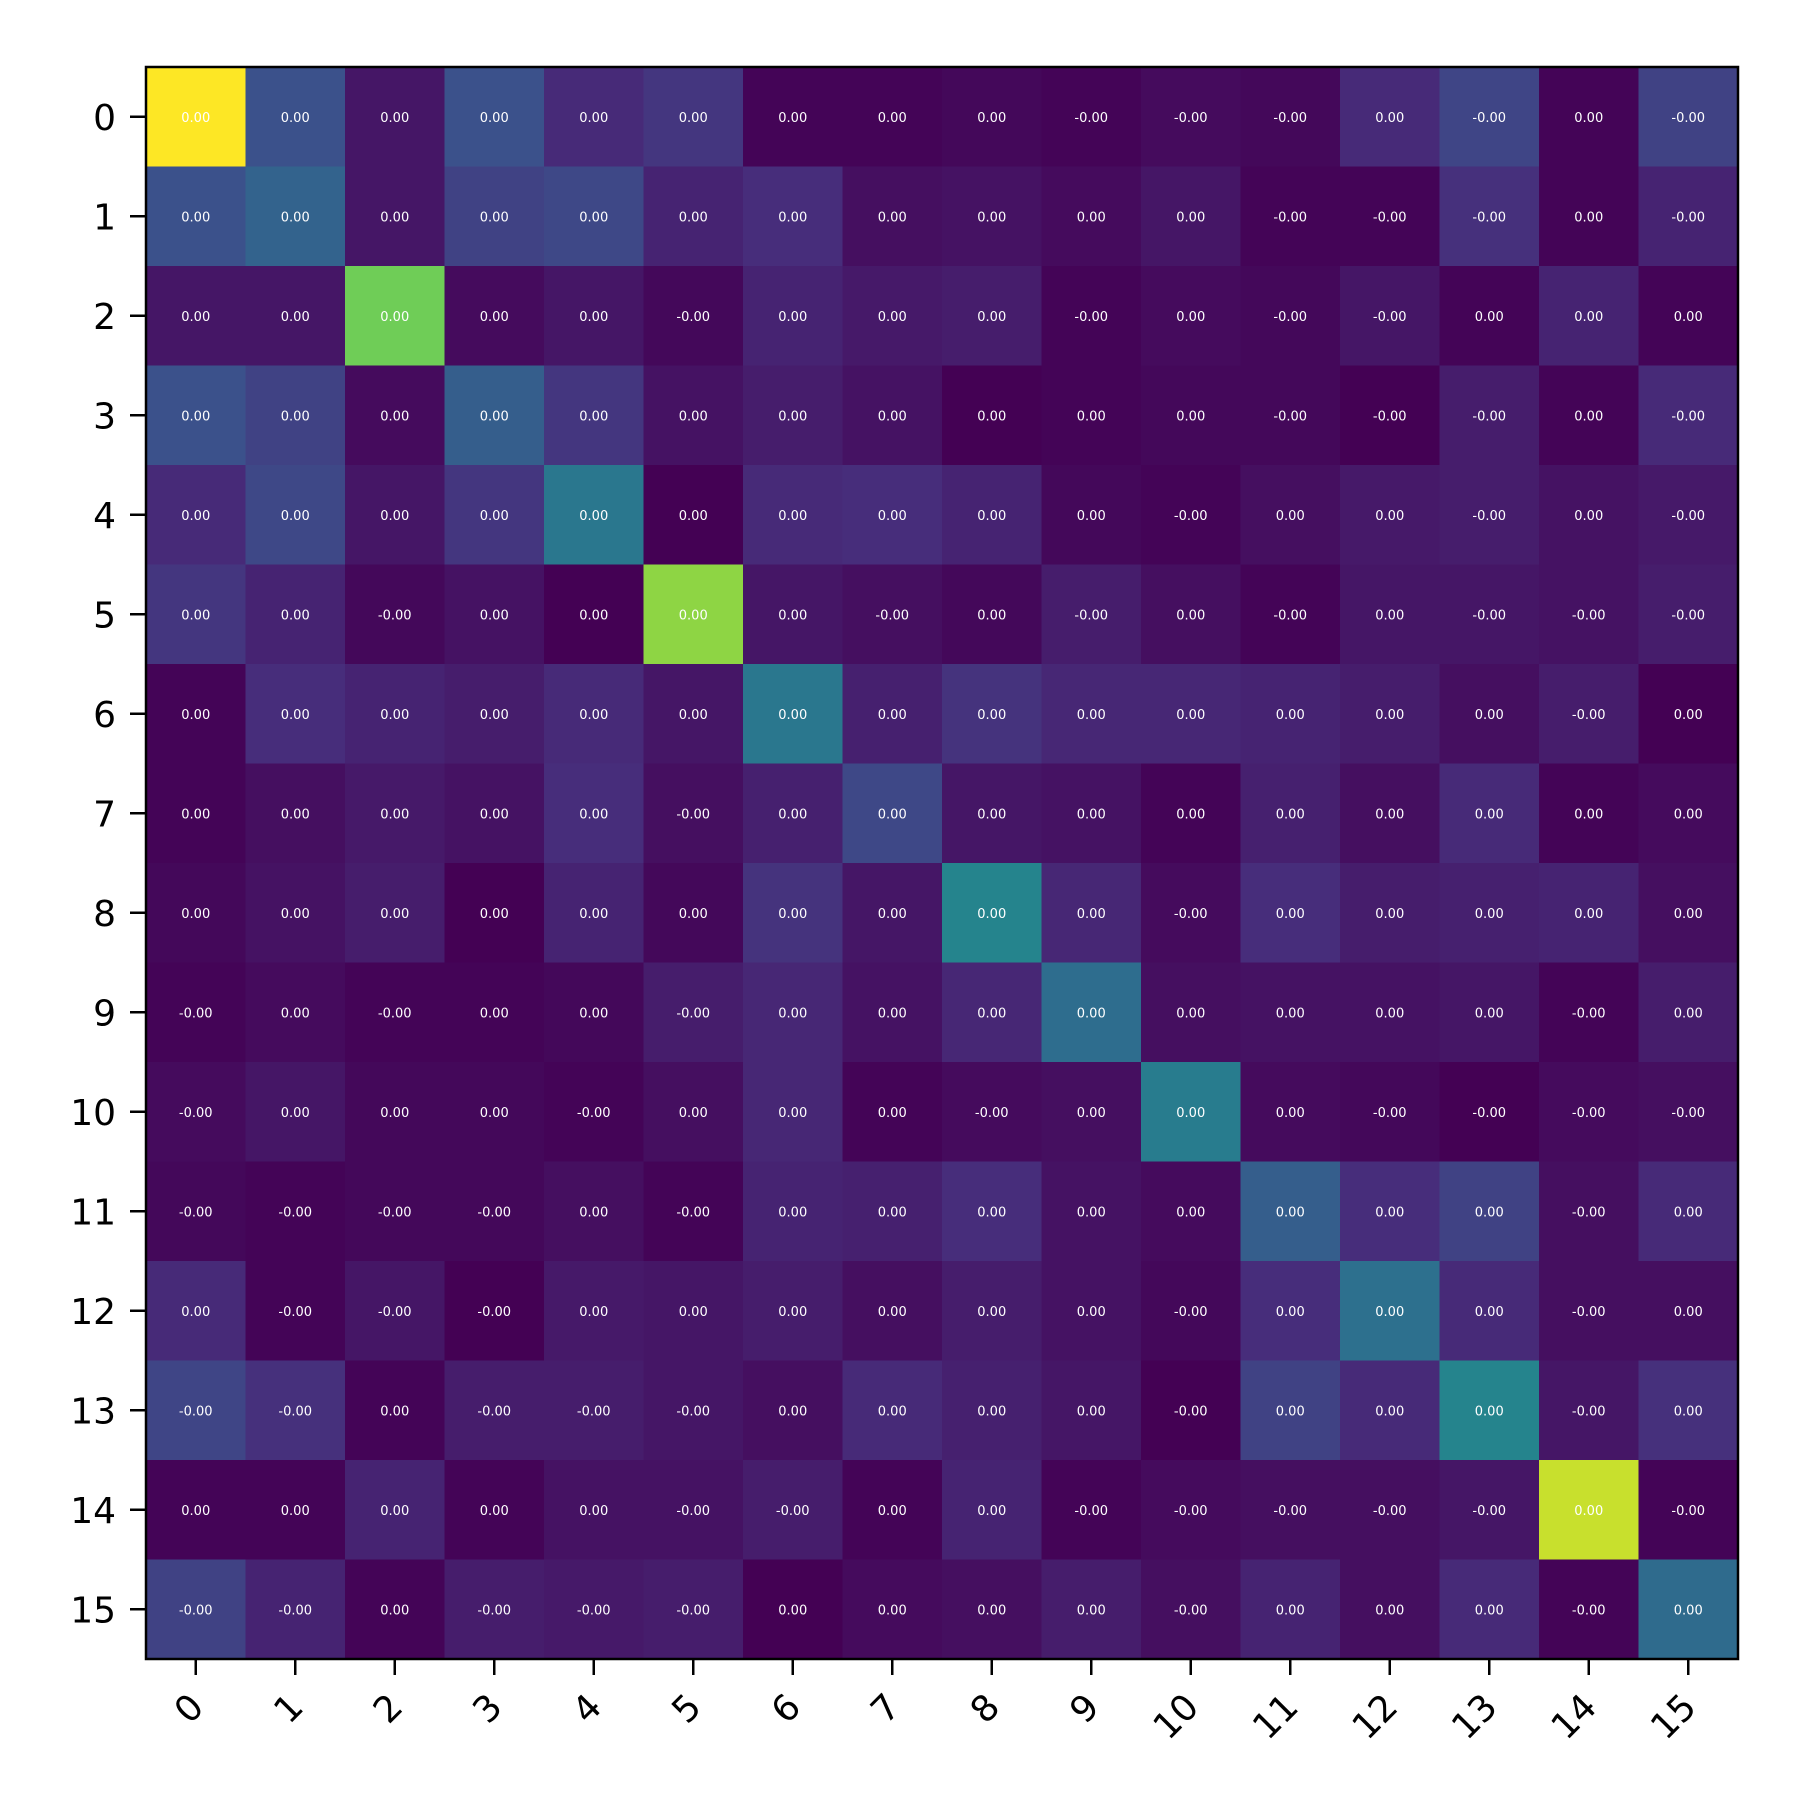 The image size is (1800, 1800). What do you see at coordinates (93, 1610) in the screenshot?
I see `y-tick-label: 15` at bounding box center [93, 1610].